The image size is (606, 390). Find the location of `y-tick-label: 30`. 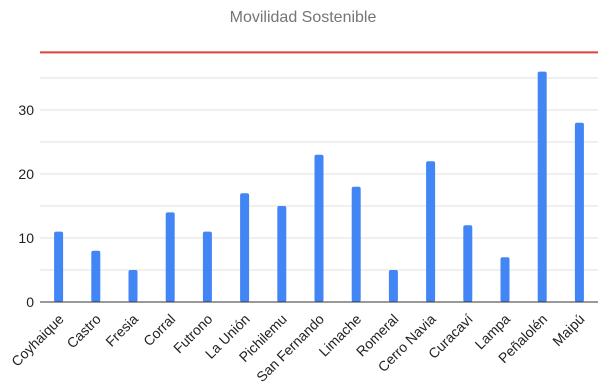

y-tick-label: 30 is located at coordinates (26, 110).